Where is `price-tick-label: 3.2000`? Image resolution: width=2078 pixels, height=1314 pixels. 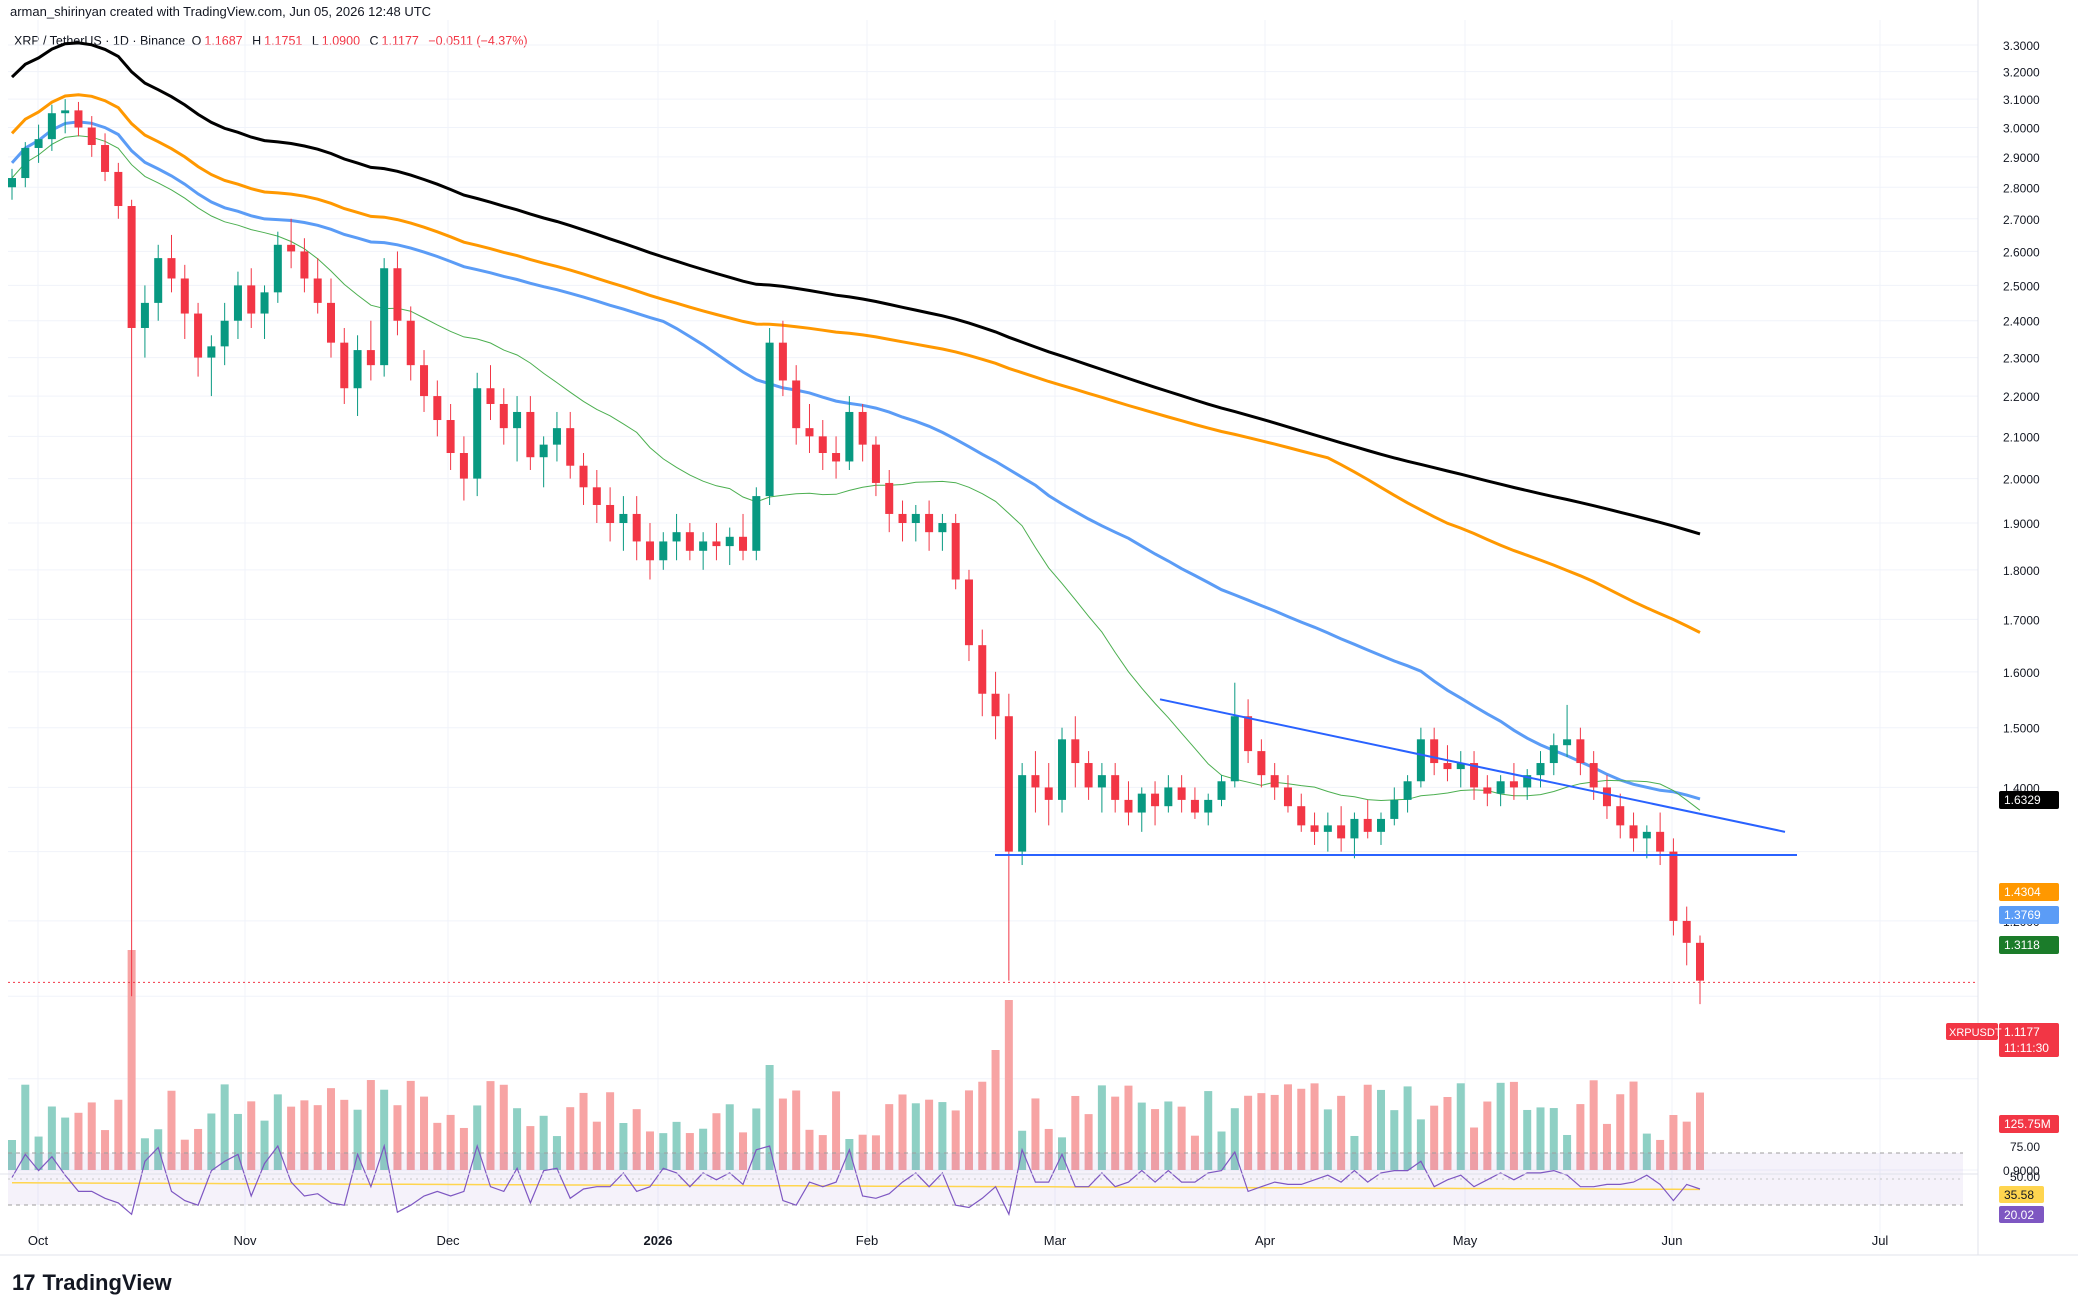 price-tick-label: 3.2000 is located at coordinates (2021, 73).